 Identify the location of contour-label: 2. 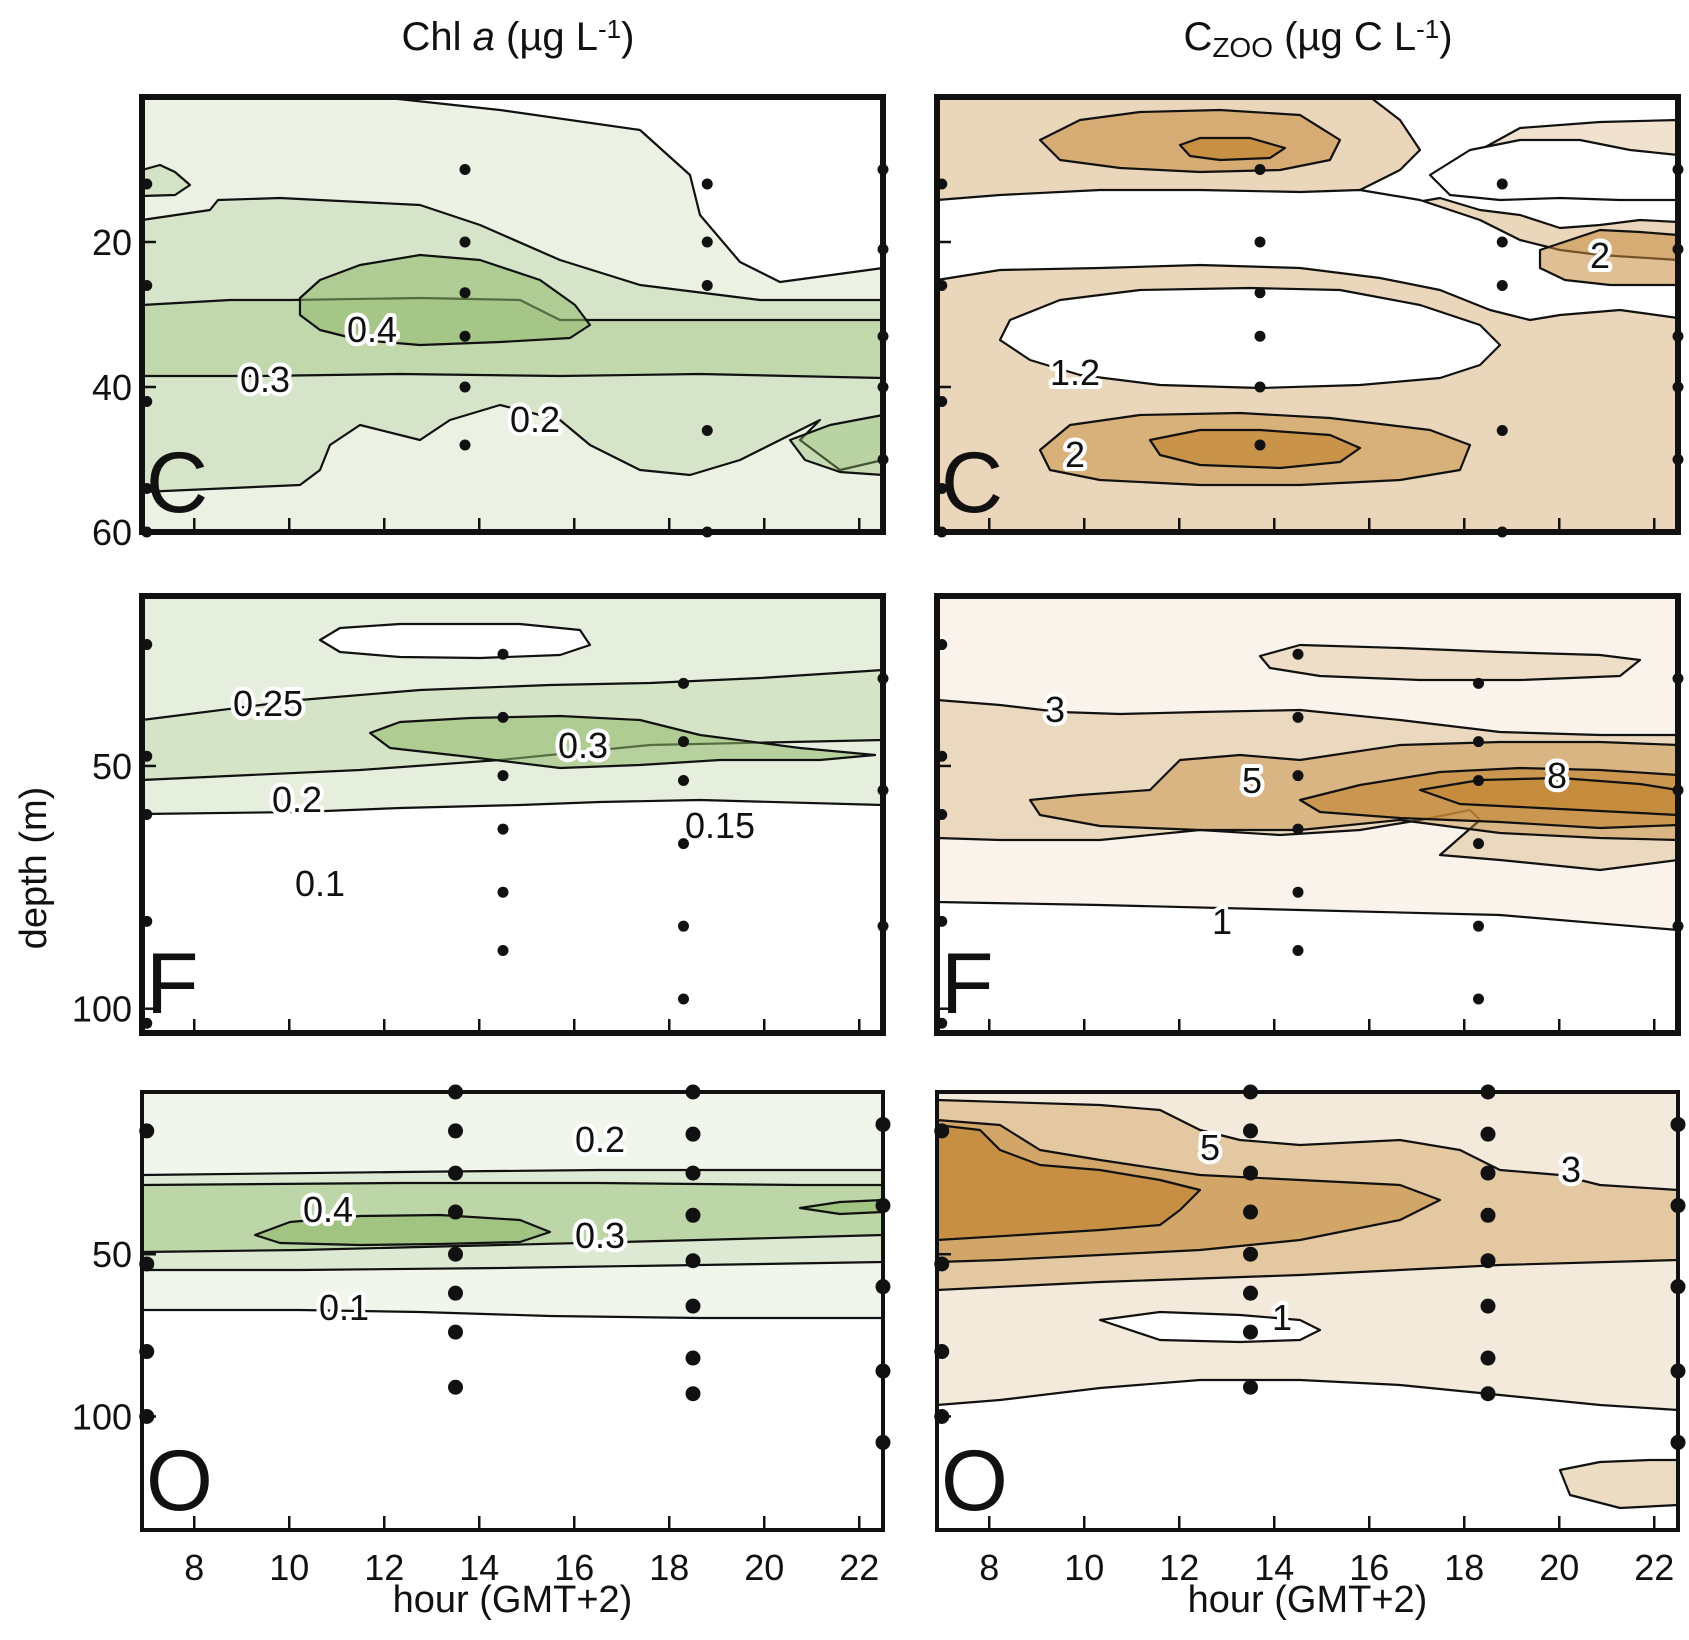
(1075, 454).